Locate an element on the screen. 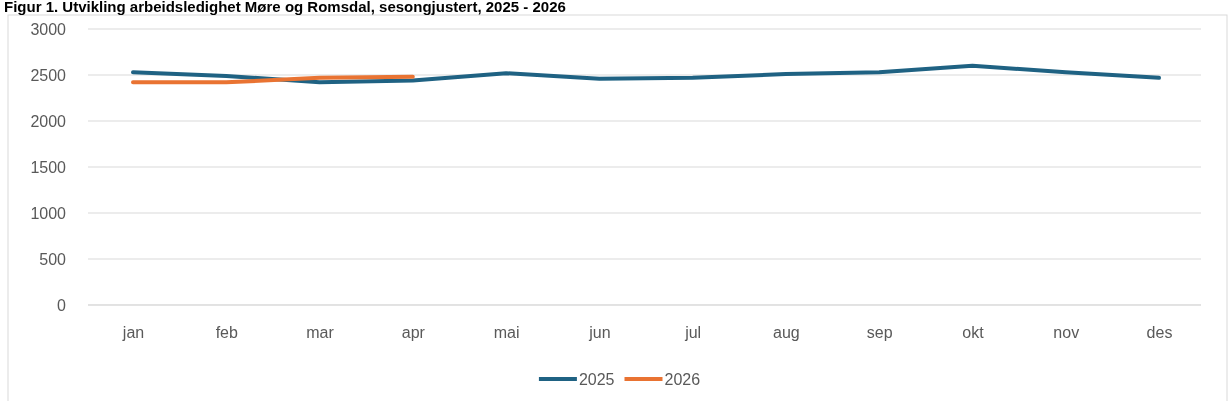 This screenshot has height=401, width=1229. x-tick-label: jun is located at coordinates (599, 333).